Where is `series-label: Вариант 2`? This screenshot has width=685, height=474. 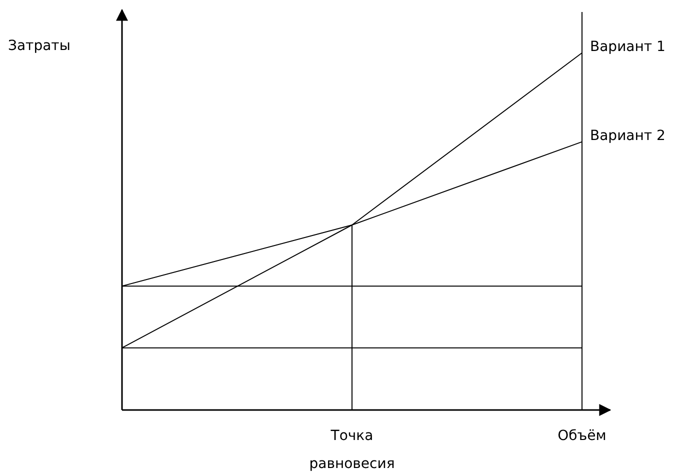
series-label: Вариант 2 is located at coordinates (628, 136).